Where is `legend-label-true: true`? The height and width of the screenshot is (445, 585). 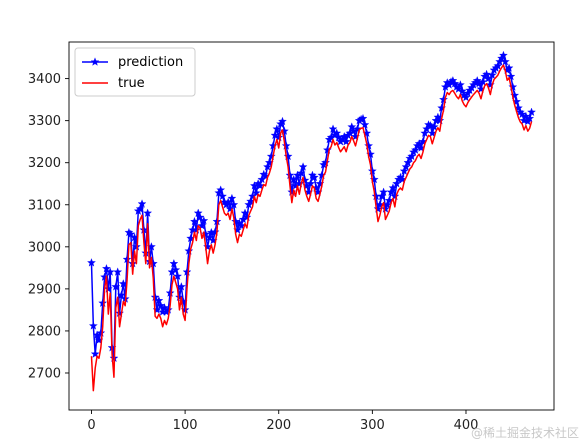
legend-label-true: true is located at coordinates (131, 83).